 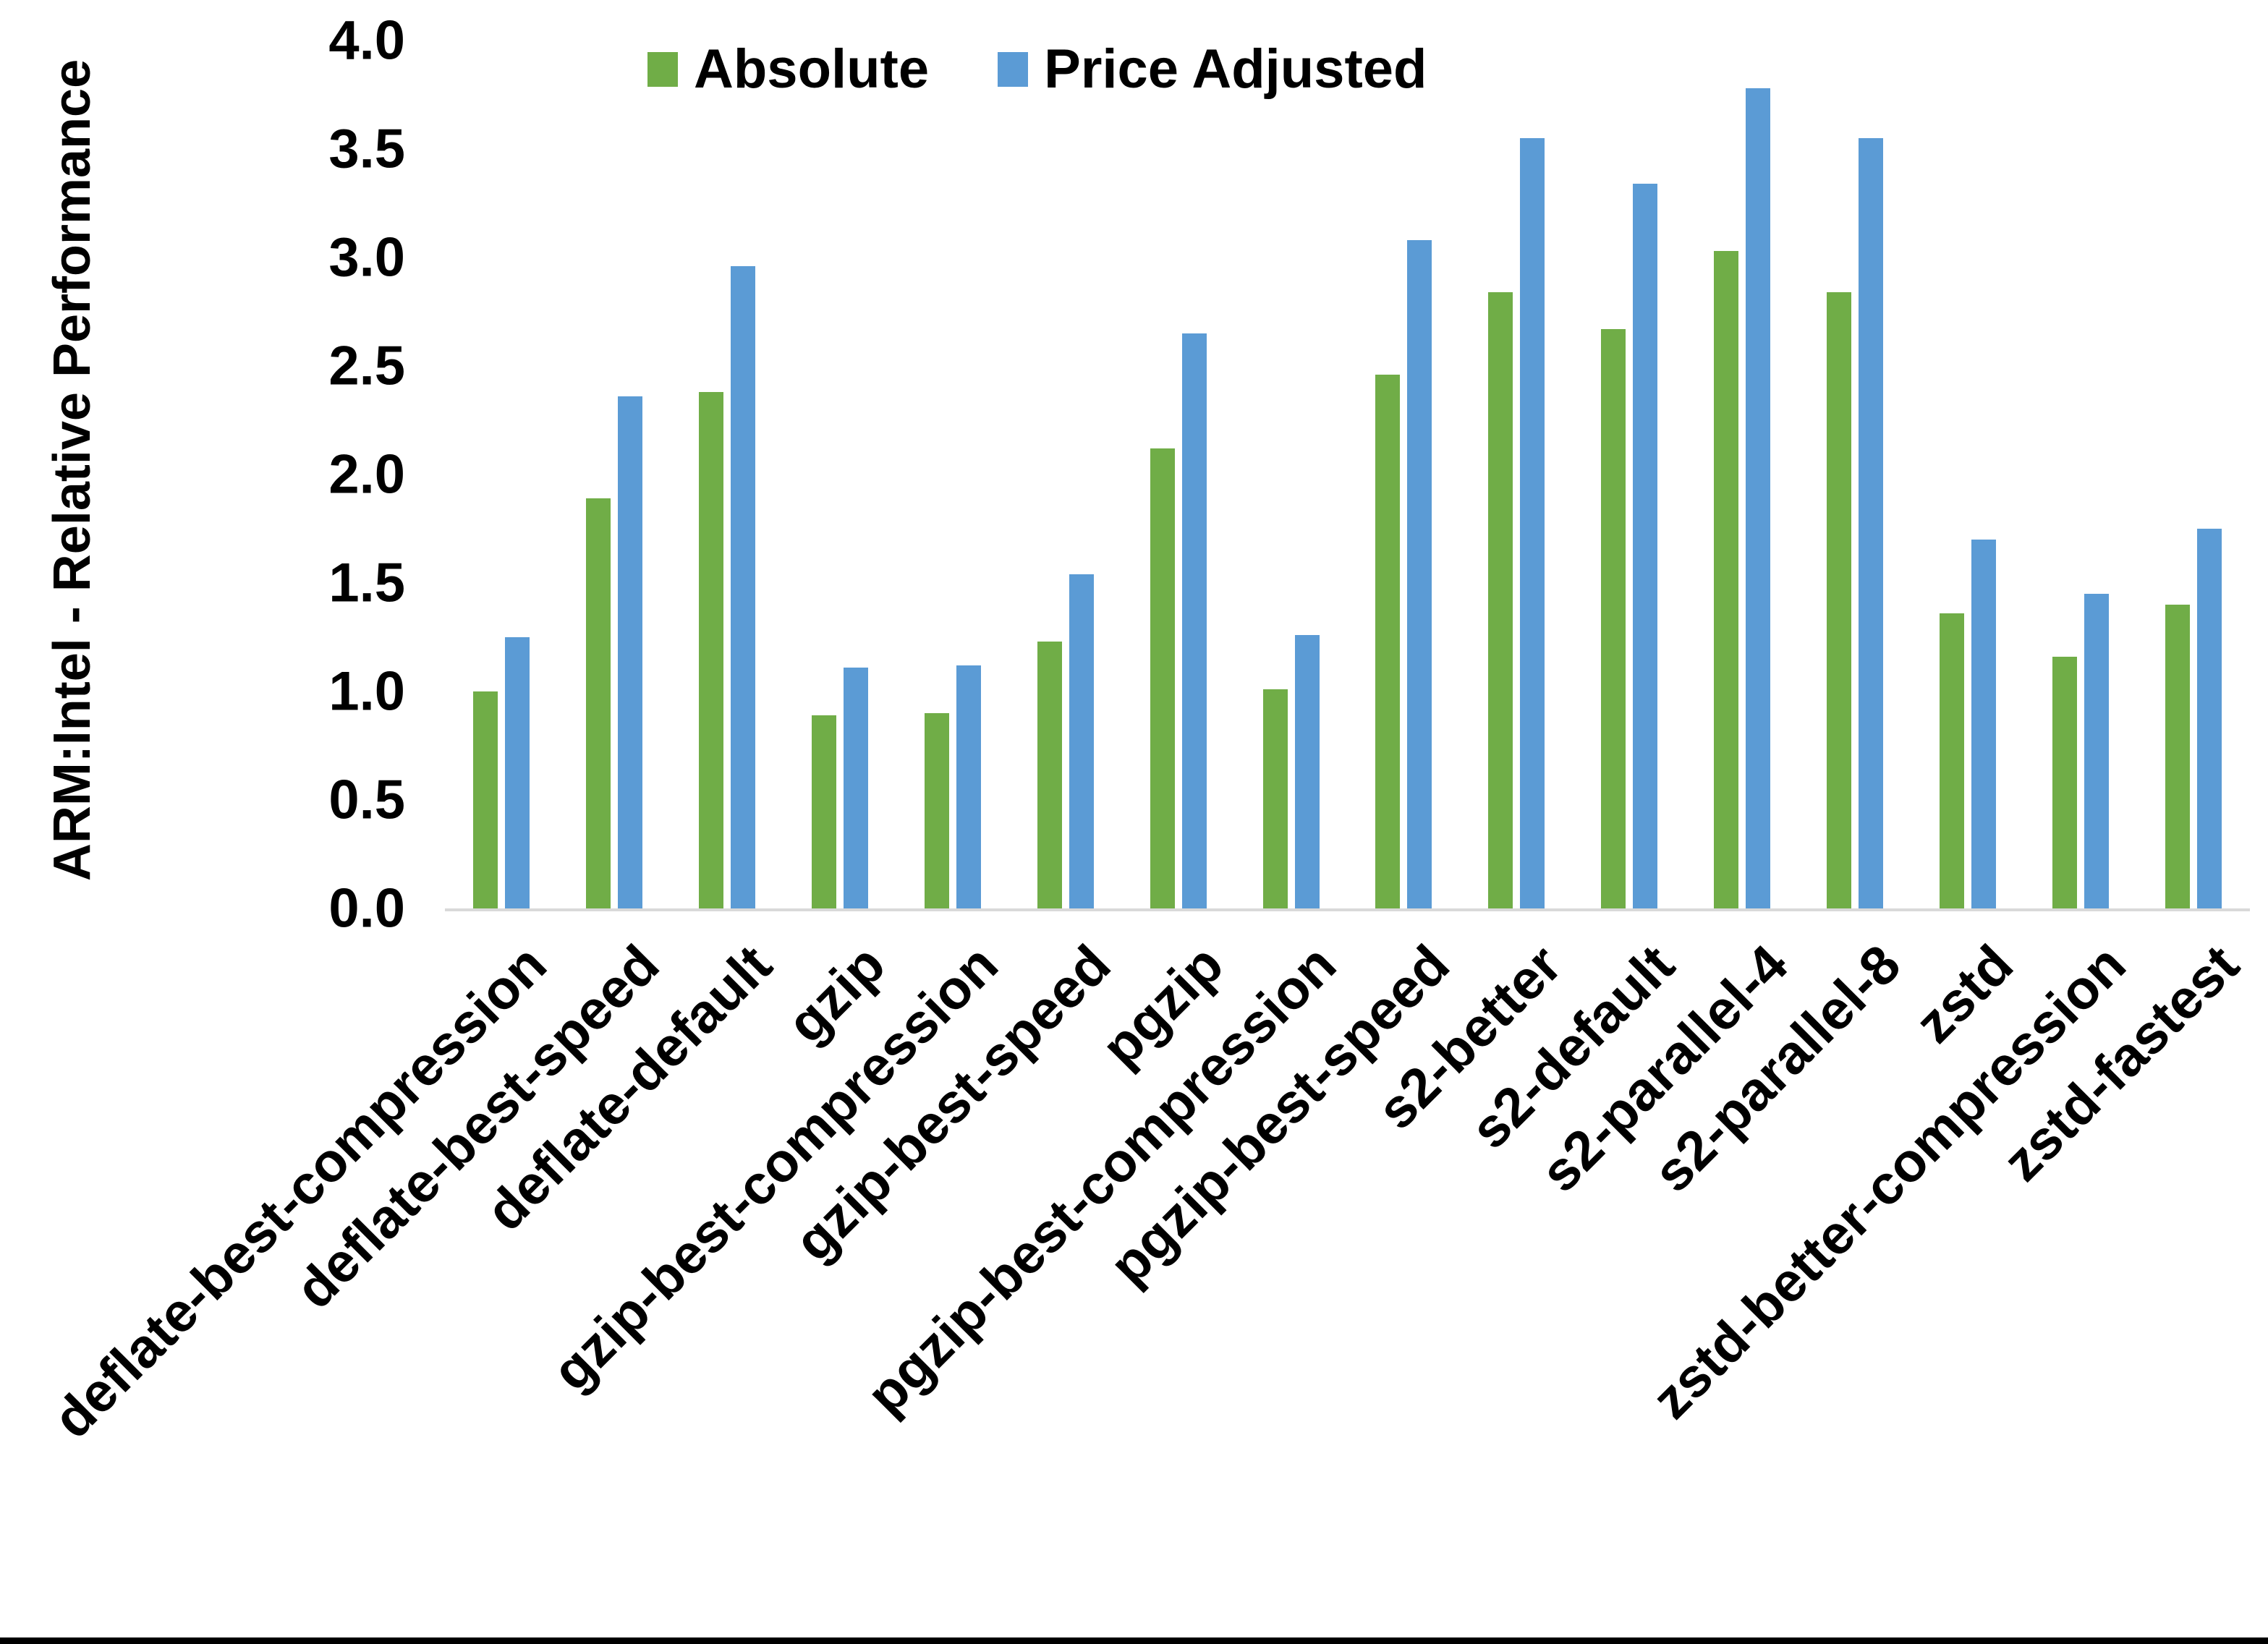 I want to click on bar-absolute-deflate-best-speed, so click(x=598, y=703).